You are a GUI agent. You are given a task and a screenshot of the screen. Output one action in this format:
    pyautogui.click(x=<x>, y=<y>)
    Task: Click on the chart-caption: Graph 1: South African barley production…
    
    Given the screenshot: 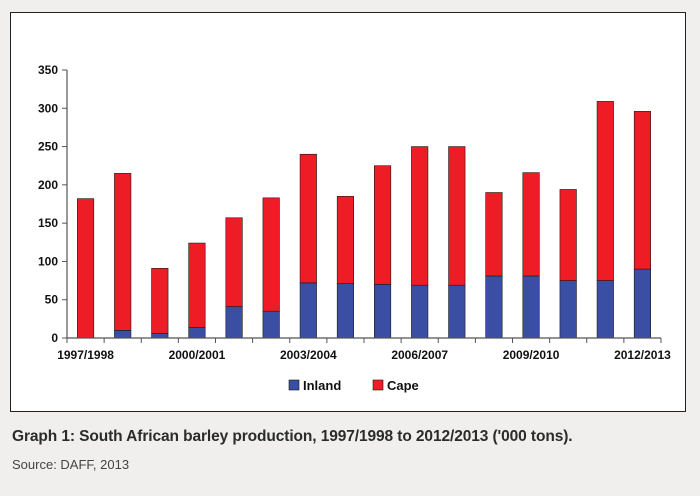 What is the action you would take?
    pyautogui.click(x=292, y=436)
    